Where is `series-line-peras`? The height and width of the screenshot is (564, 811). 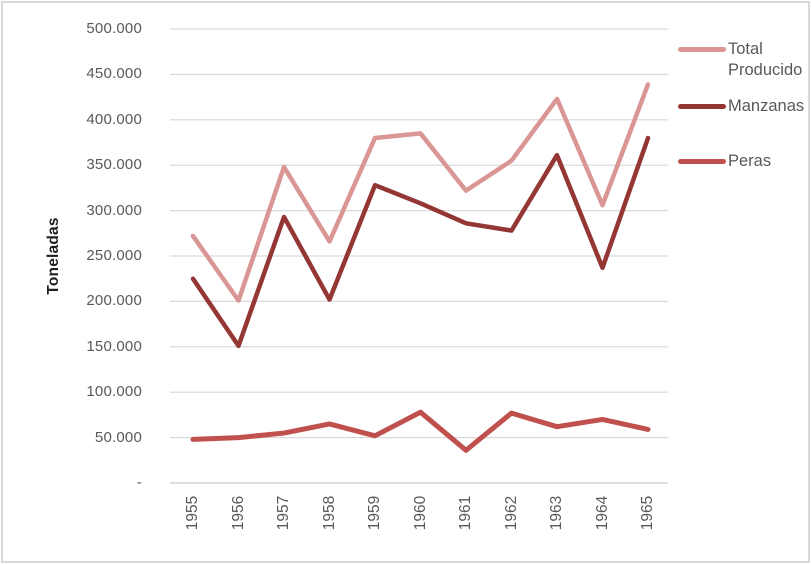
series-line-peras is located at coordinates (420, 431).